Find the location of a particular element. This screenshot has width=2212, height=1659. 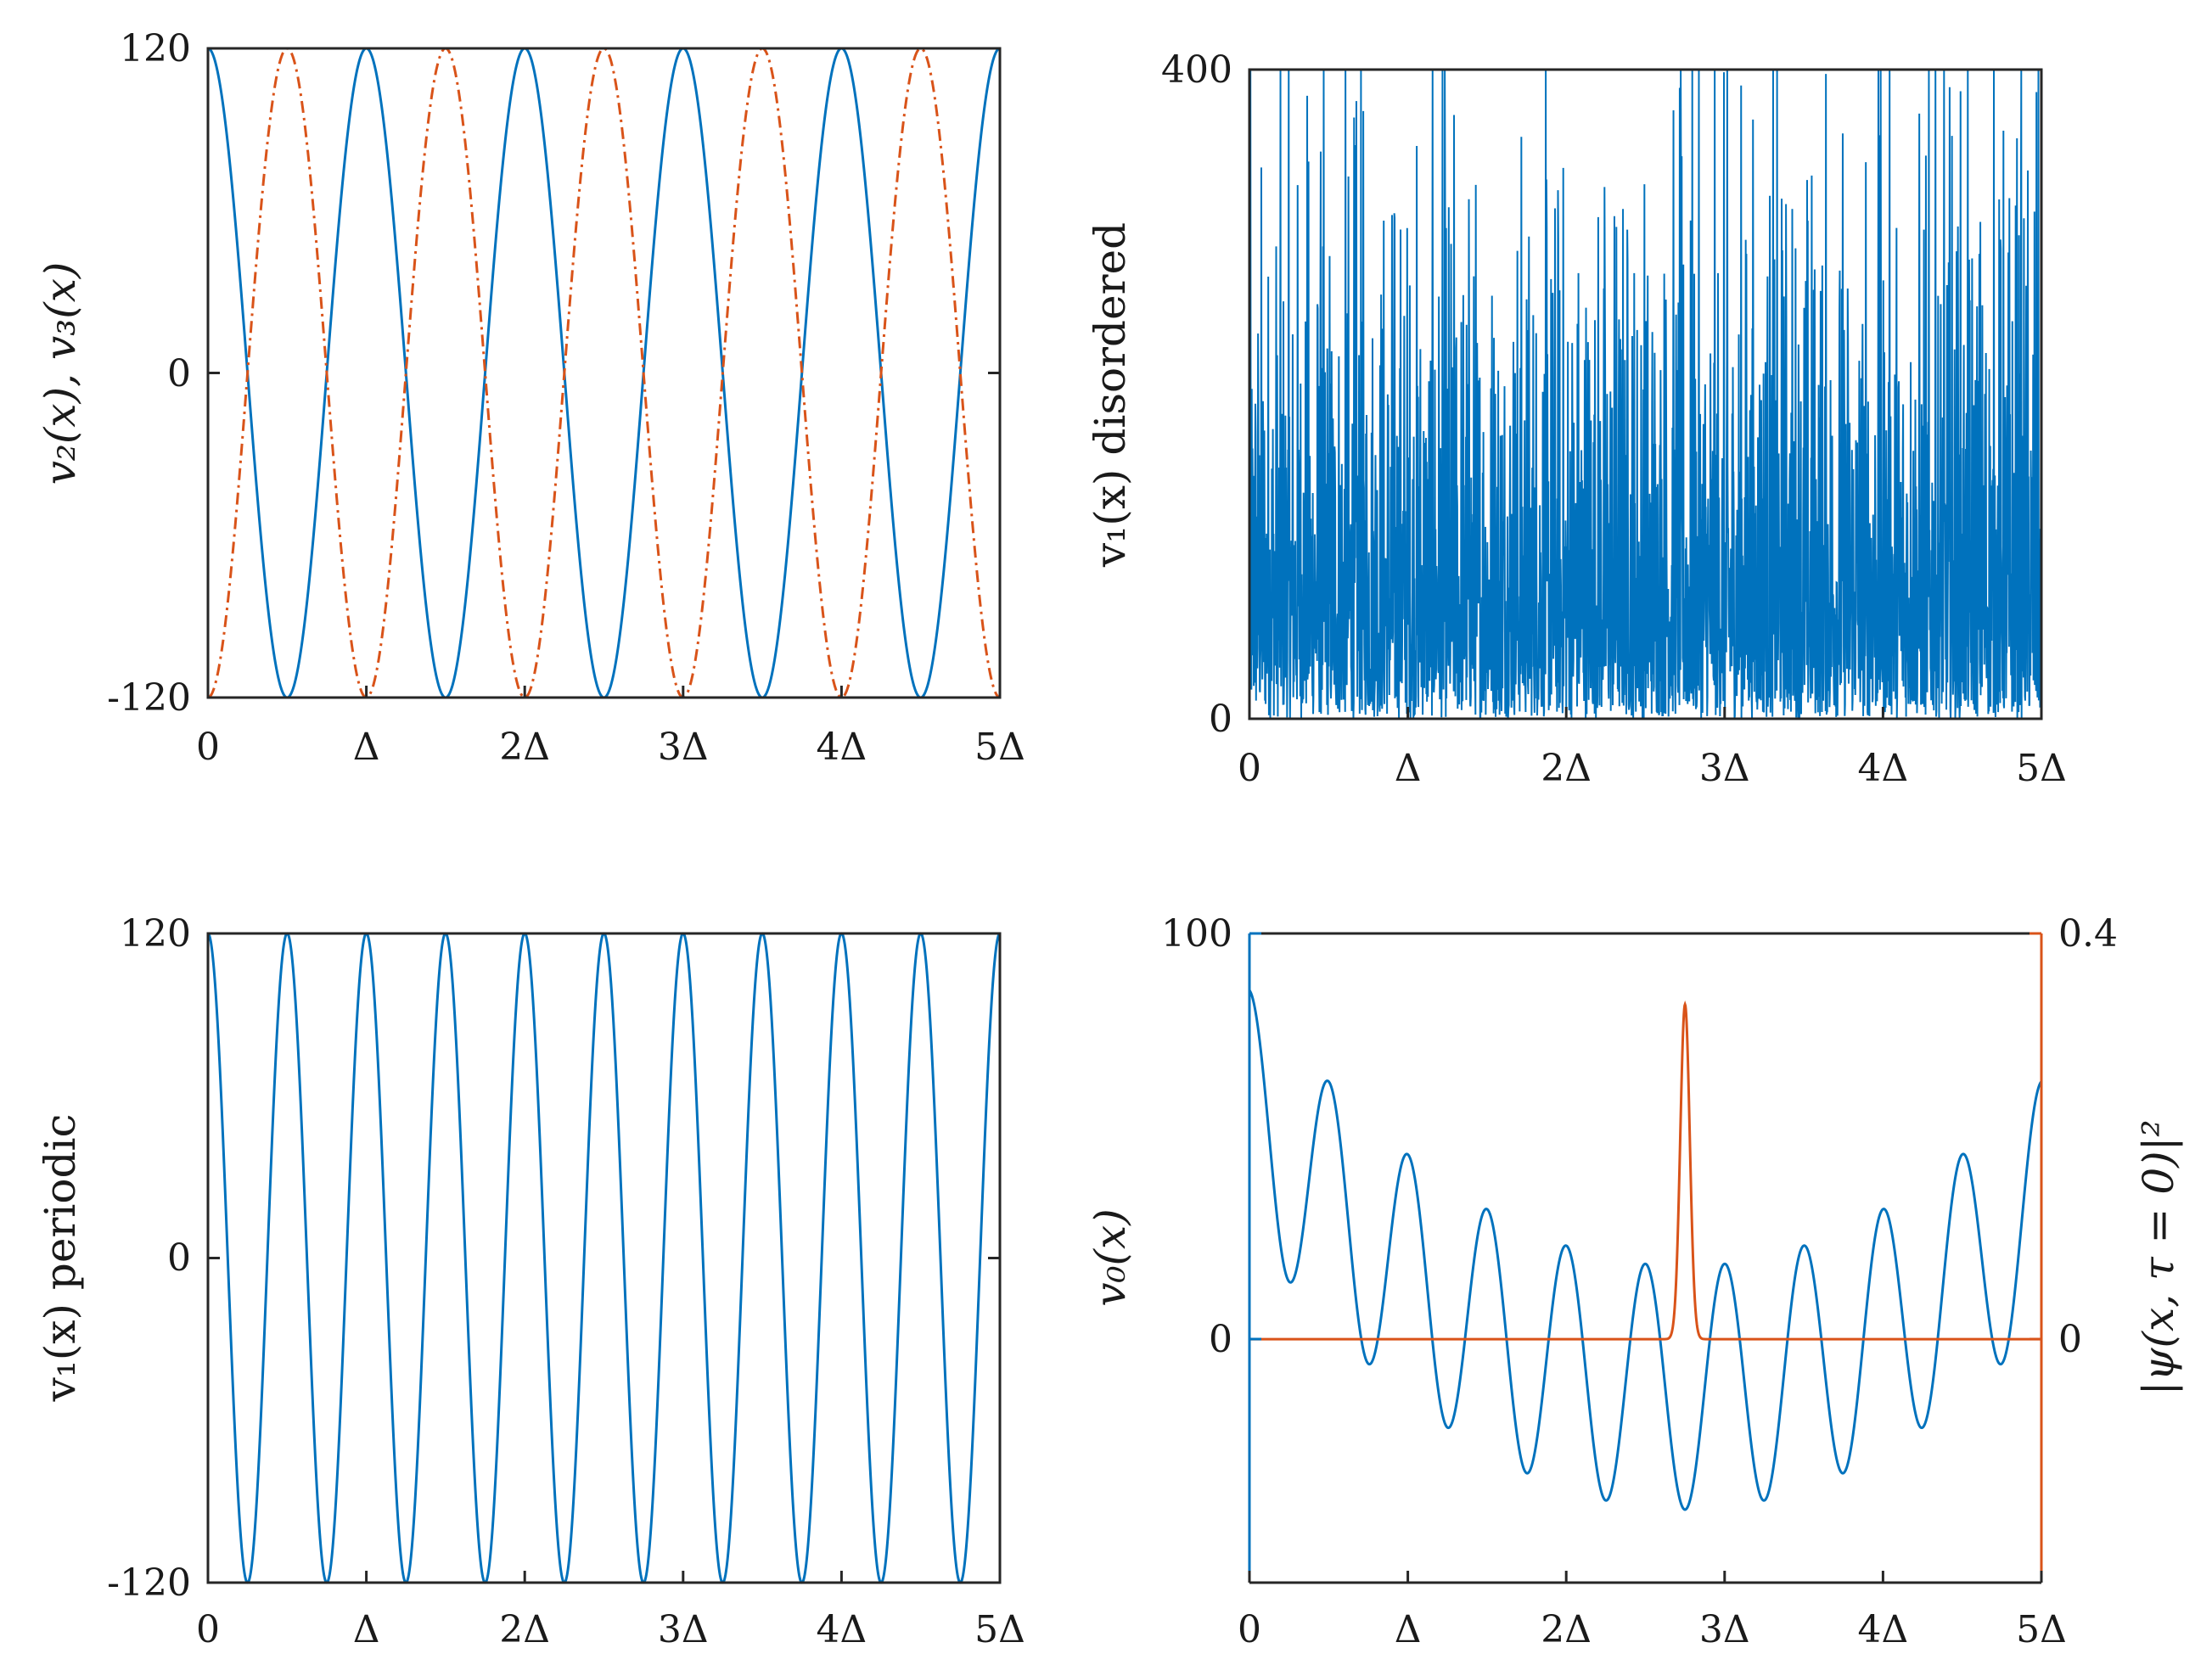

y-axis-label-right: |ψ(x, τ = 0)|² is located at coordinates (2158, 1257).